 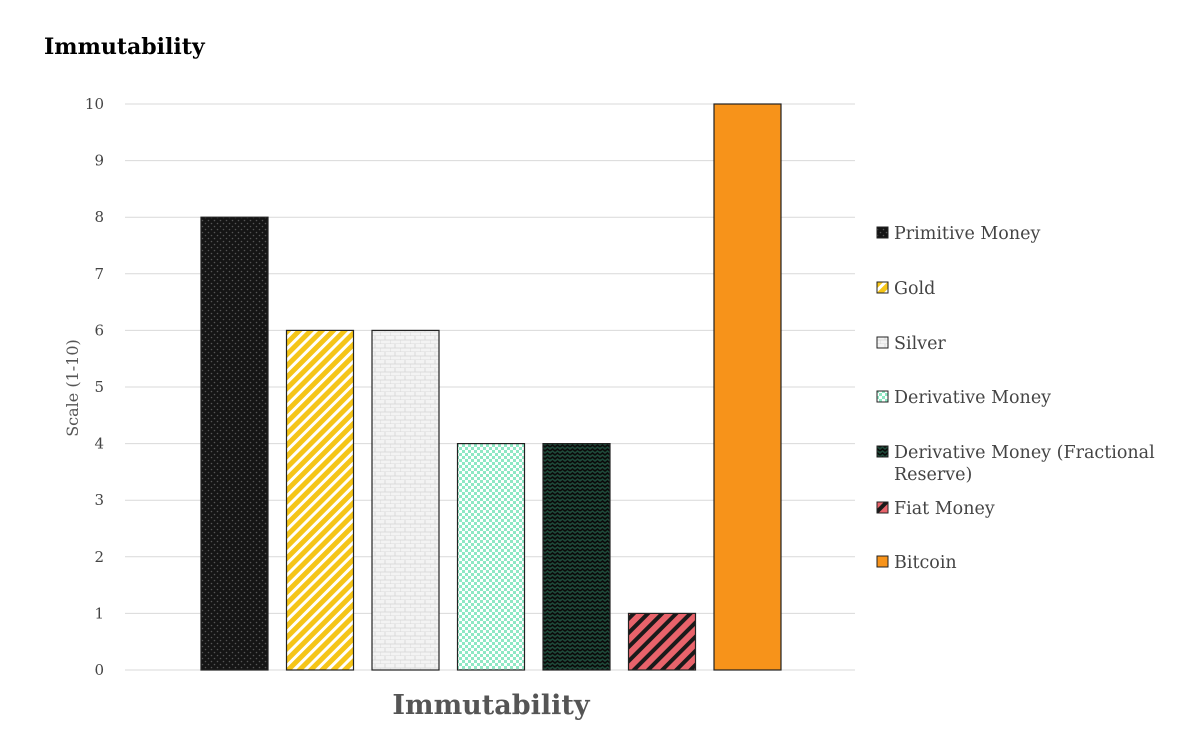 What do you see at coordinates (576, 557) in the screenshot?
I see `bar-derivative-money-fractional-reserve` at bounding box center [576, 557].